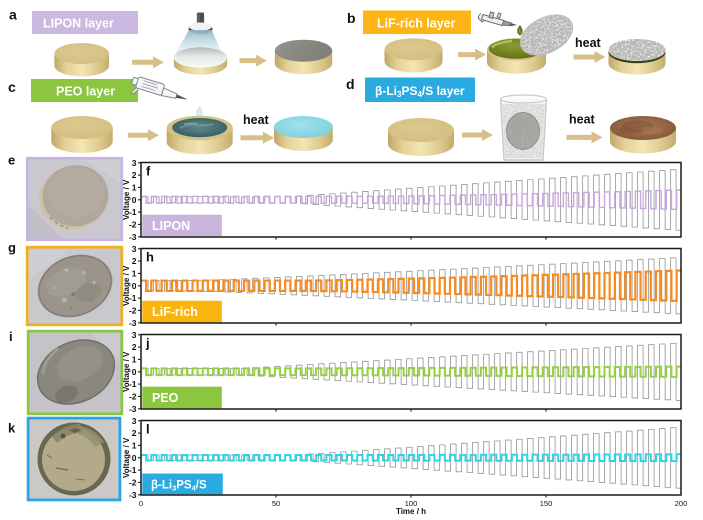 This screenshot has width=703, height=520. Describe the element at coordinates (416, 24) in the screenshot. I see `svg-text: LiF-rich layer` at that location.